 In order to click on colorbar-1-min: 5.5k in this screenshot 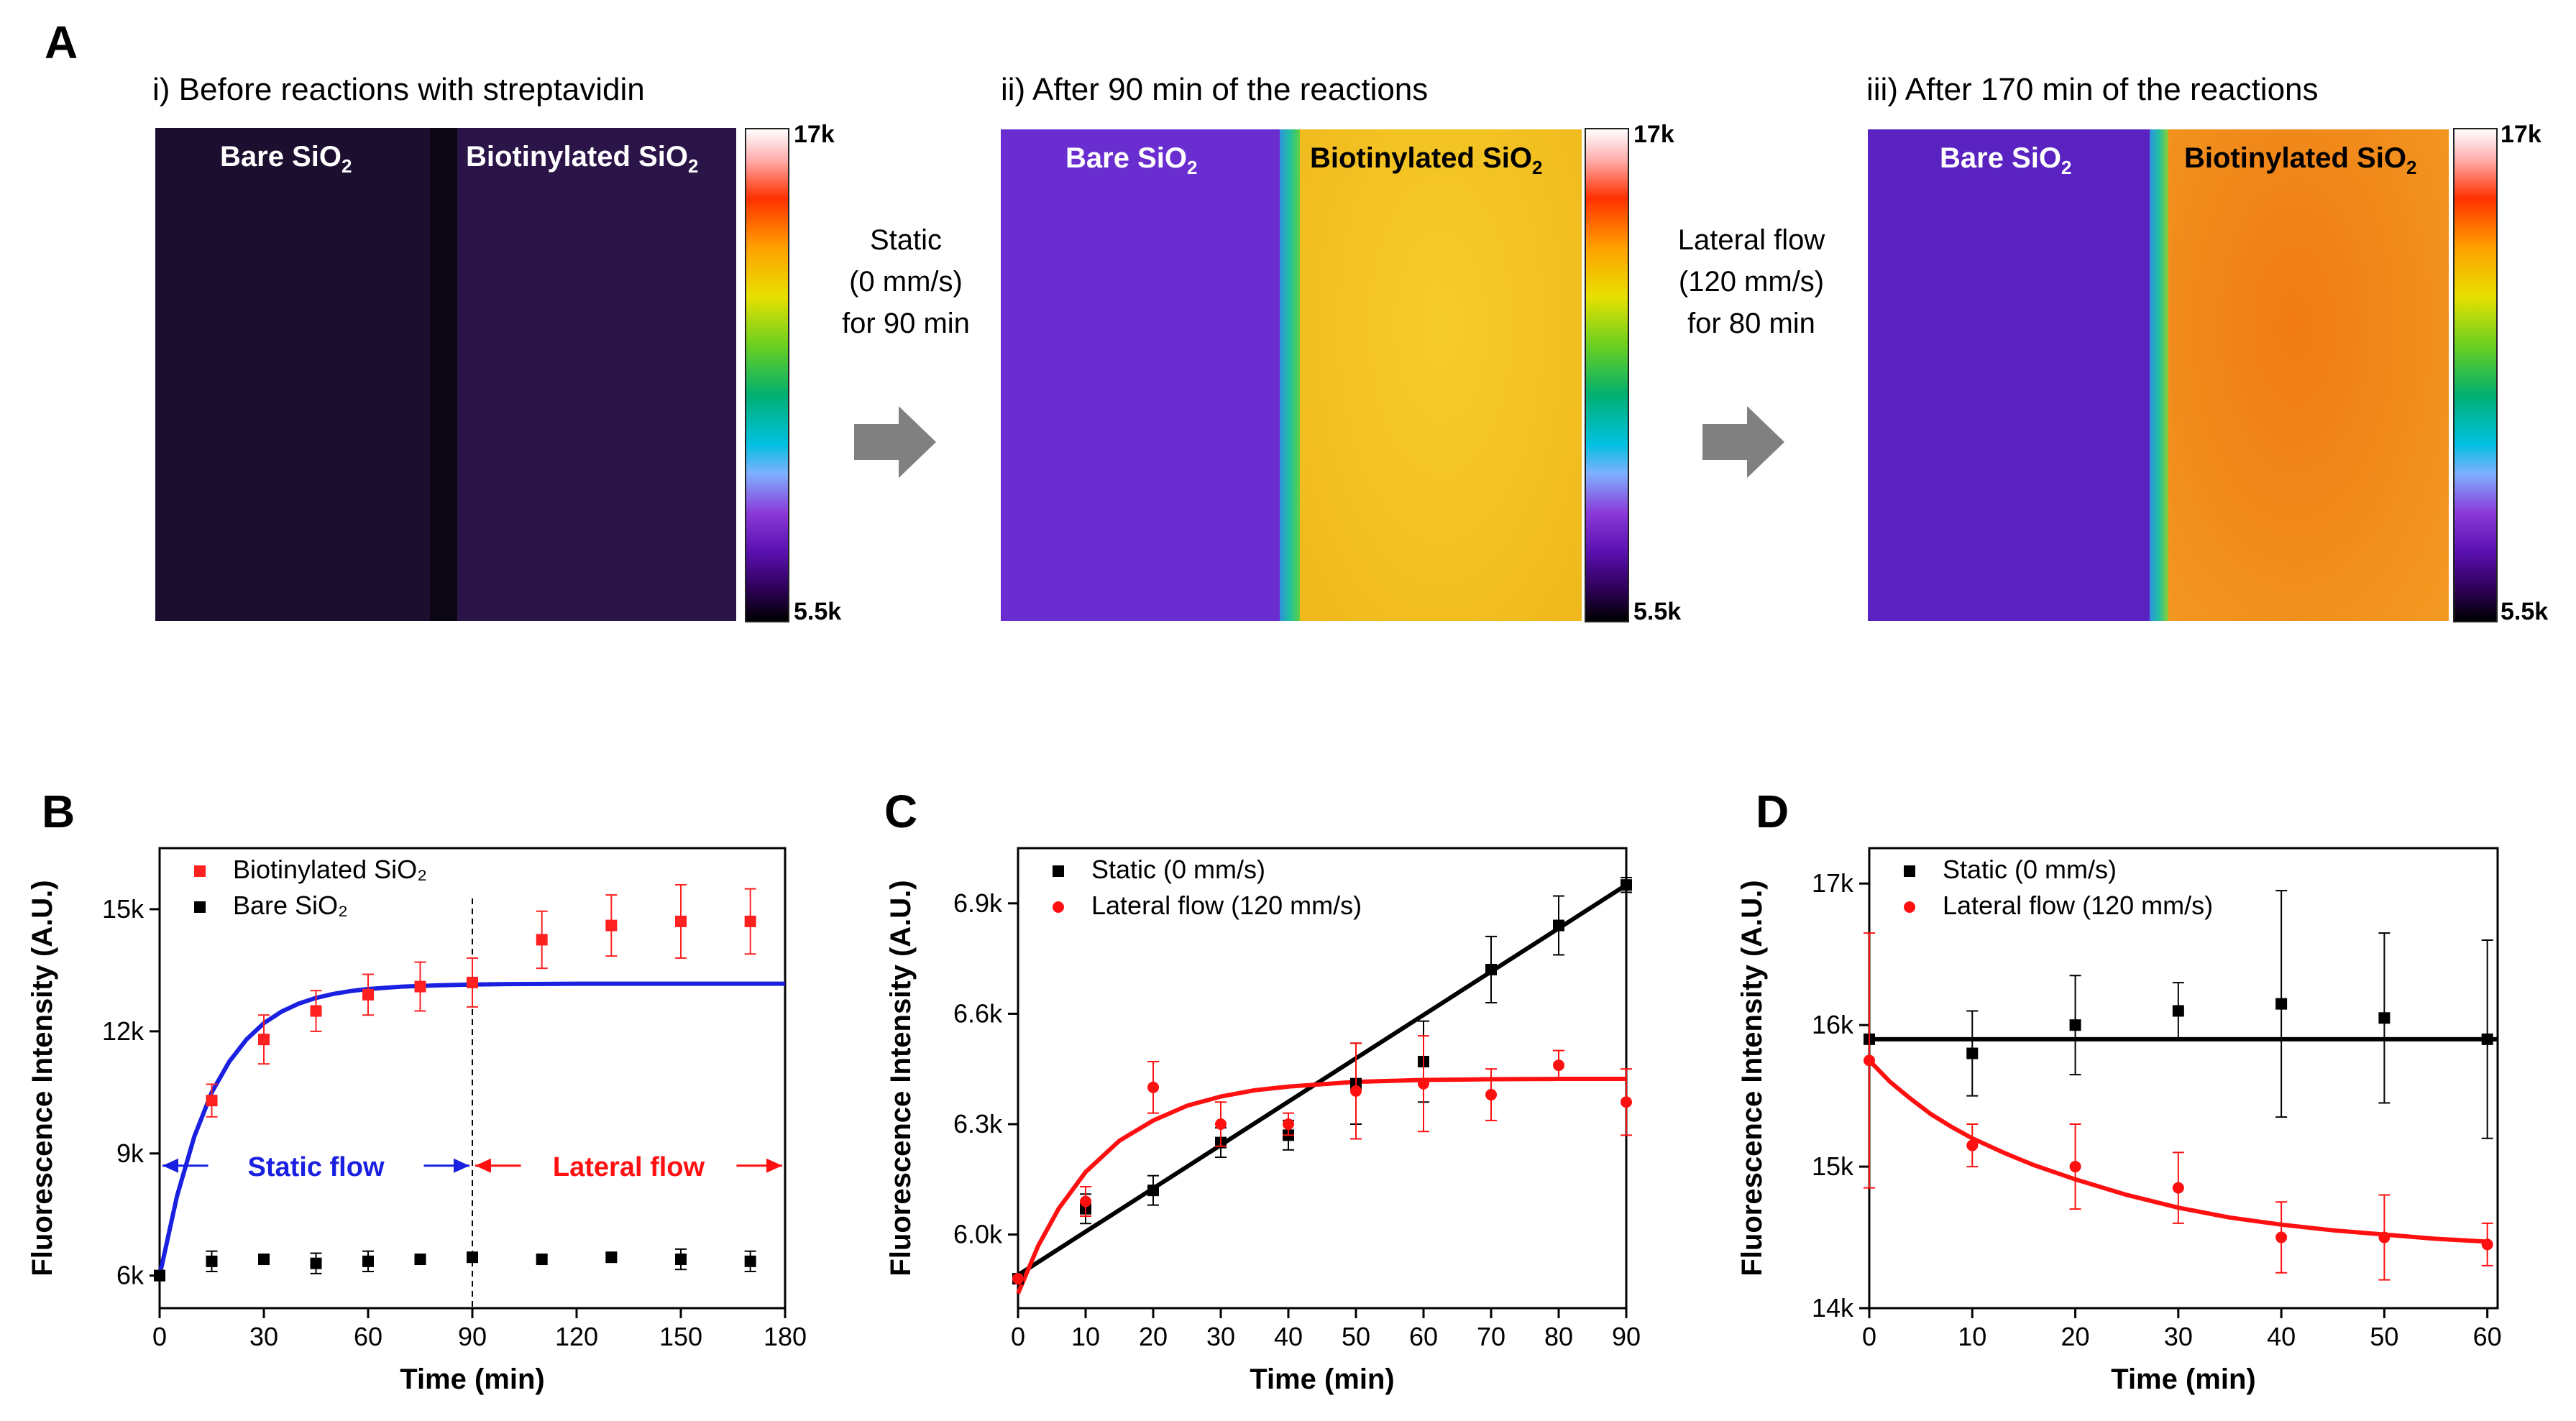, I will do `click(818, 611)`.